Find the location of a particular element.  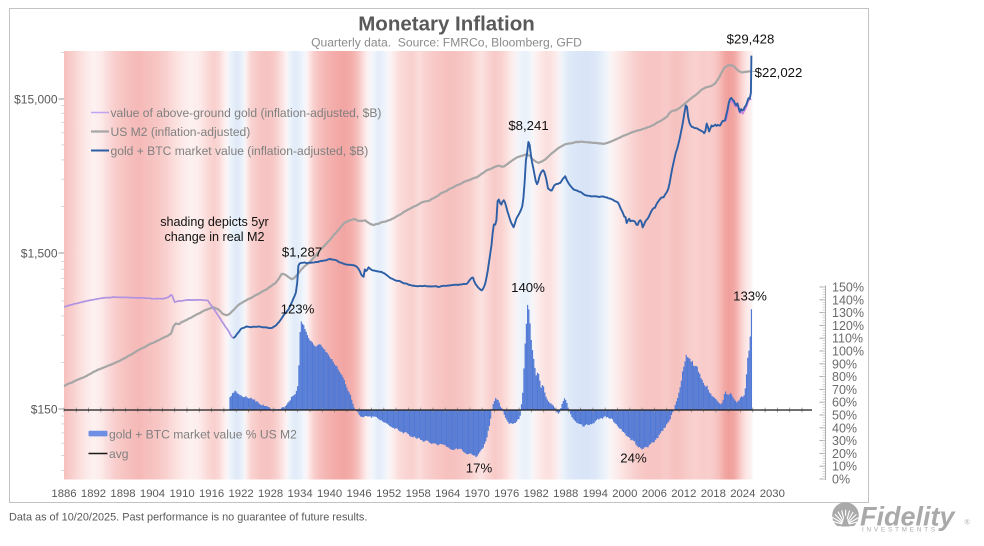

svg-text: 1988 is located at coordinates (565, 494).